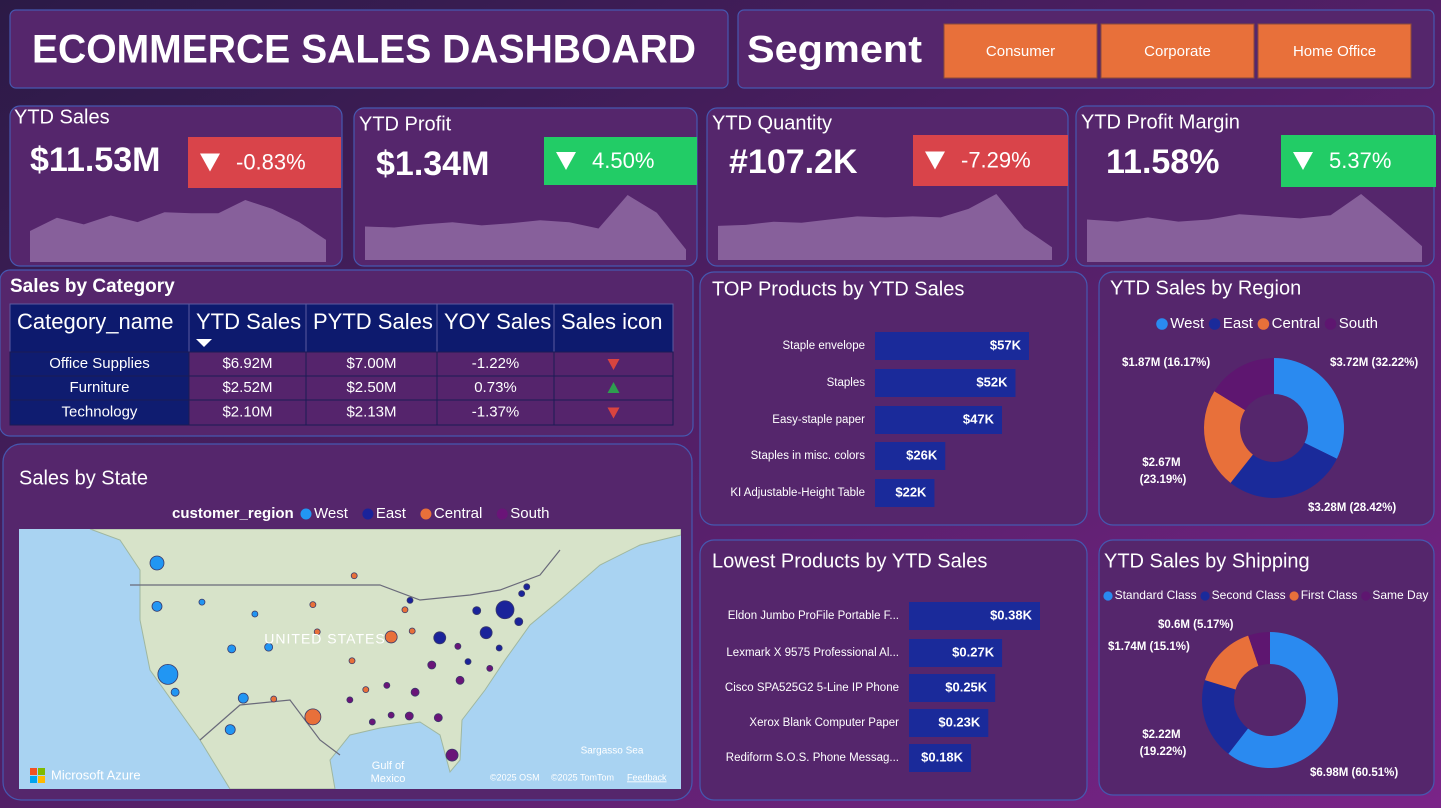  What do you see at coordinates (623, 160) in the screenshot?
I see `kpi-change: 4.50%` at bounding box center [623, 160].